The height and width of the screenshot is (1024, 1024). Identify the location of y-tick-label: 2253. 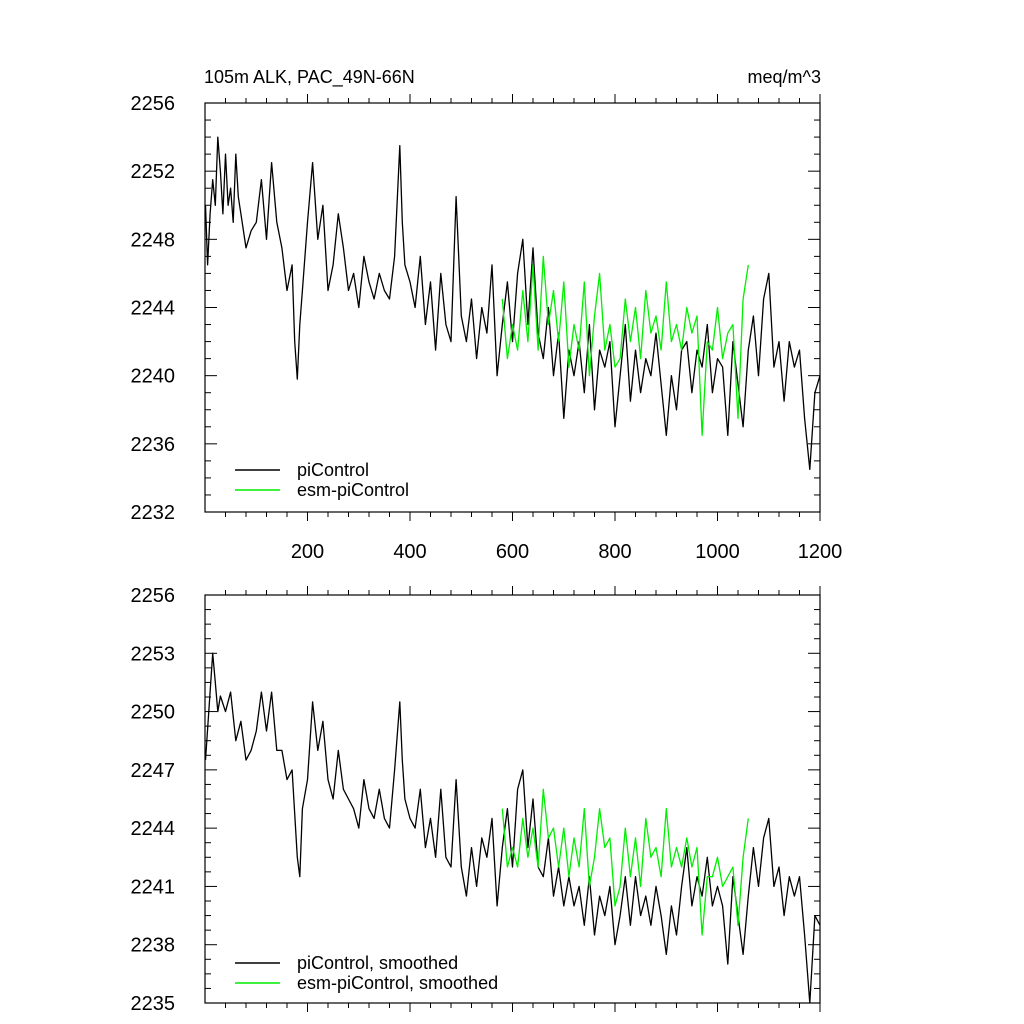
(153, 654).